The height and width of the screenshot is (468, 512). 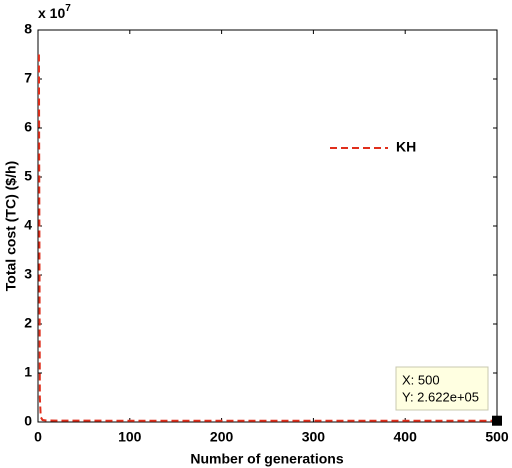 What do you see at coordinates (28, 127) in the screenshot?
I see `y-tick-label: 6` at bounding box center [28, 127].